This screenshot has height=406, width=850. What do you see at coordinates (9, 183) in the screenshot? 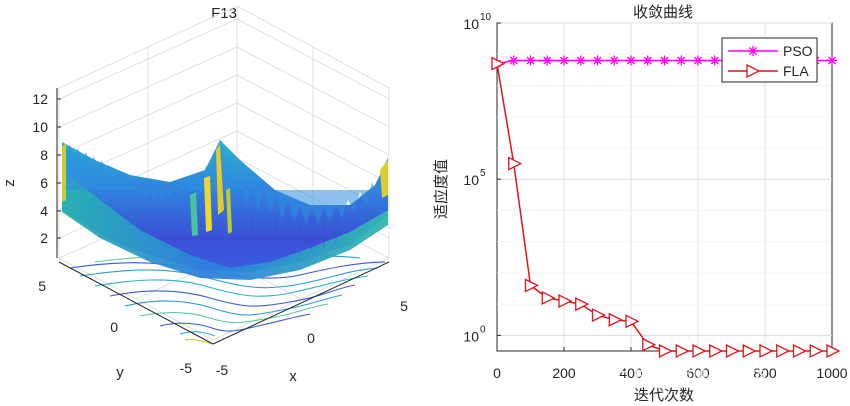
I see `z-axis-label: z` at bounding box center [9, 183].